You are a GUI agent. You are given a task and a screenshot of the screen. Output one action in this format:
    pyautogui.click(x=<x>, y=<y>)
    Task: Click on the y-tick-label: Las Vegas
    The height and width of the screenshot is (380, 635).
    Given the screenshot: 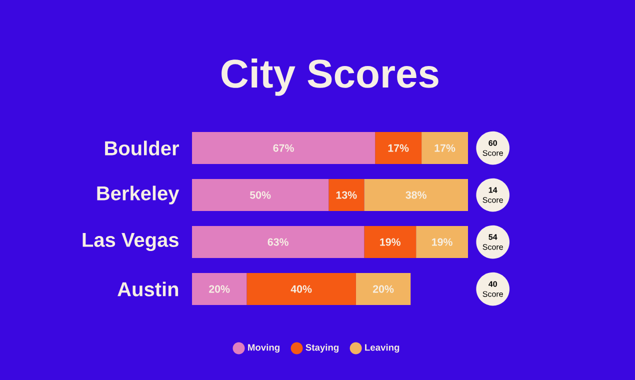 What is the action you would take?
    pyautogui.click(x=130, y=242)
    